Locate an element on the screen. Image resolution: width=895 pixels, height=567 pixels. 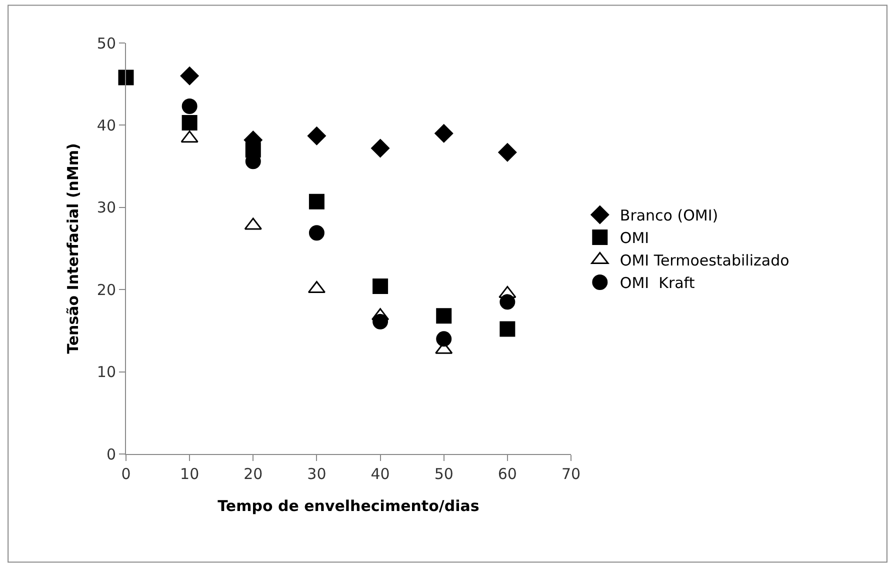
x-tick-label: 20 is located at coordinates (253, 474).